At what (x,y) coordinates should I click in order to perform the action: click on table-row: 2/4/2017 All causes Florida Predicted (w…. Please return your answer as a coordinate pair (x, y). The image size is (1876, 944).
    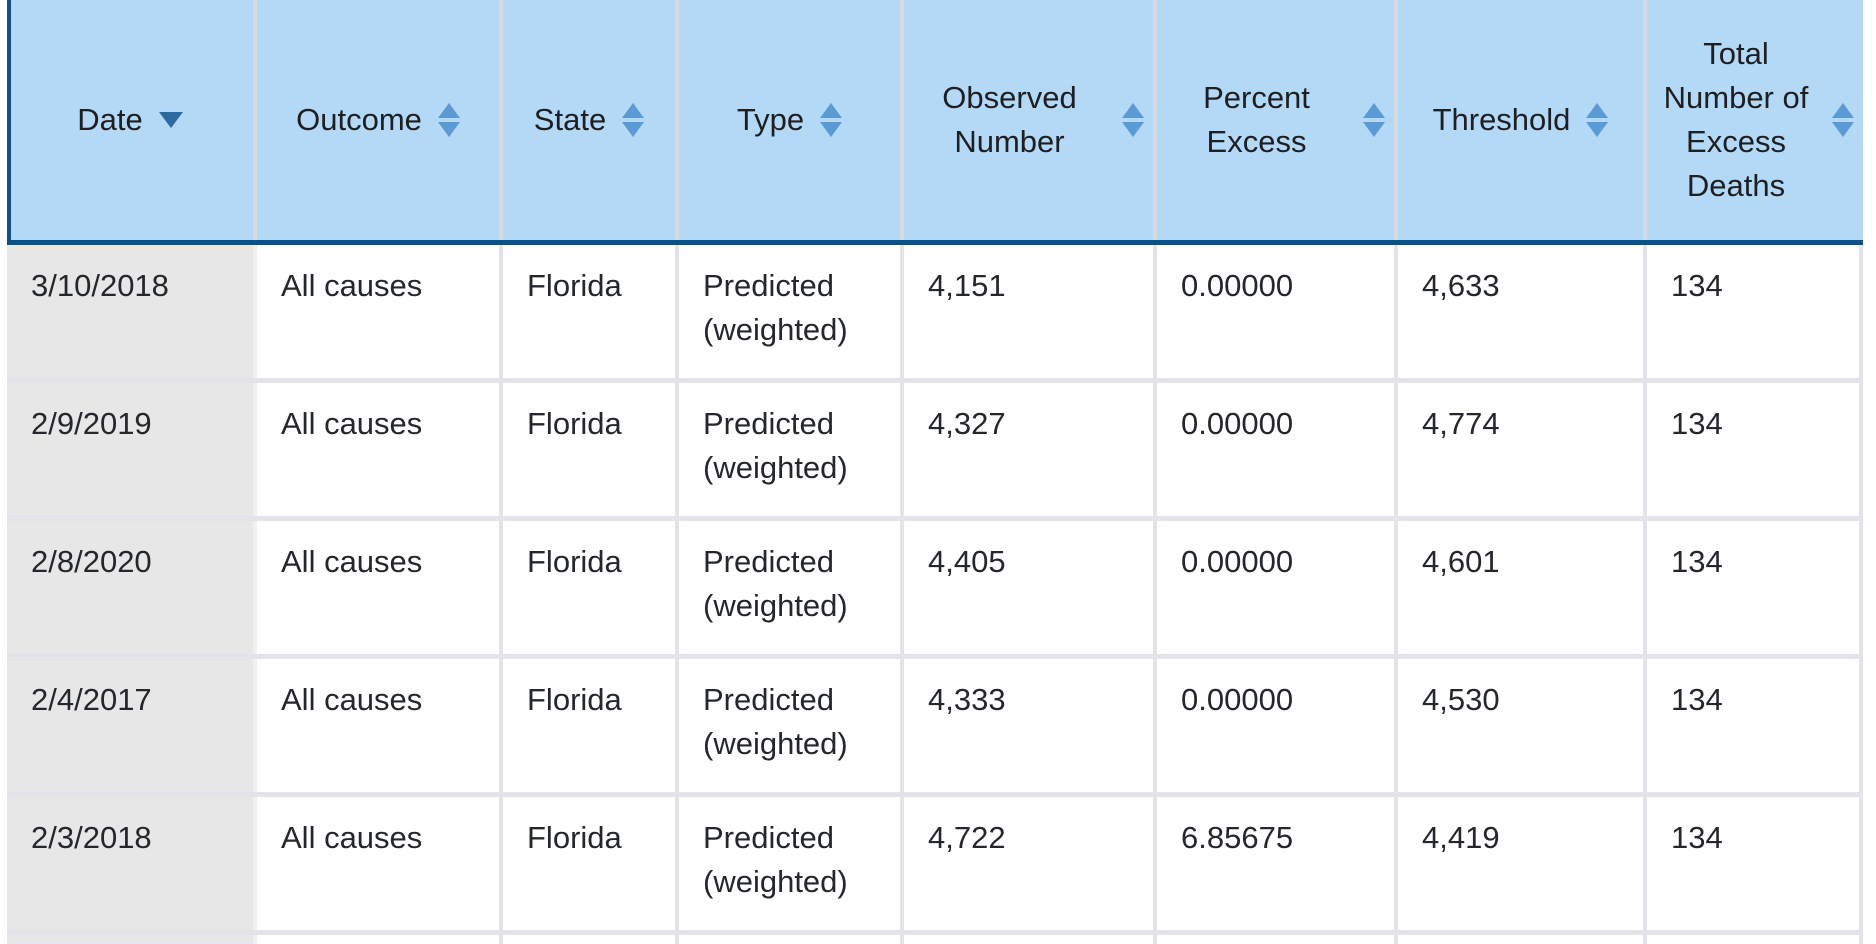
    Looking at the image, I should click on (935, 728).